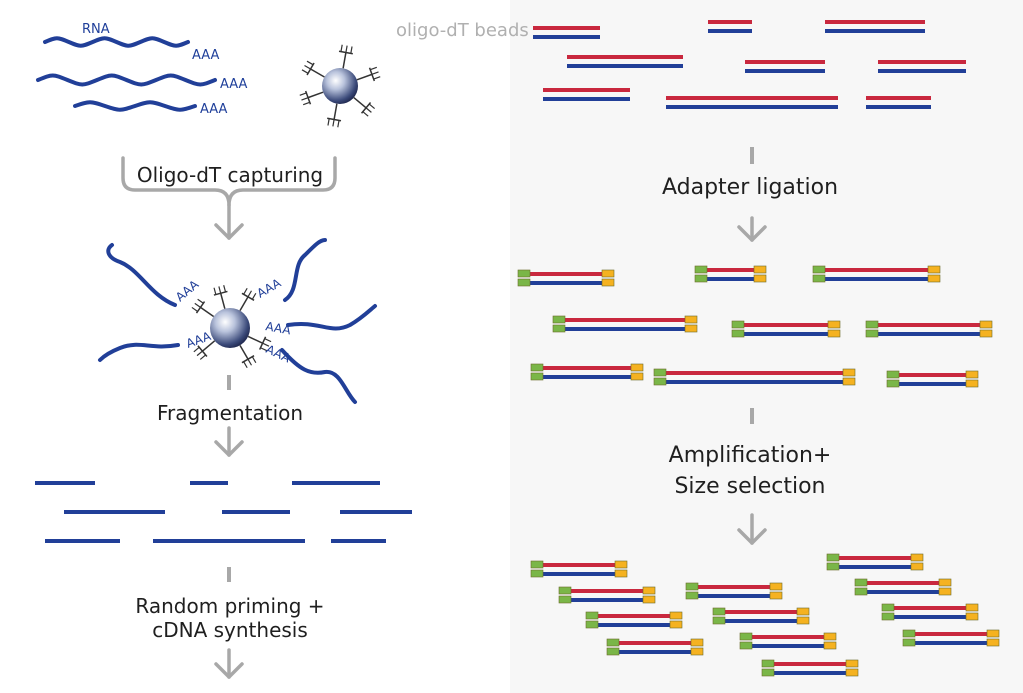 The height and width of the screenshot is (693, 1023). I want to click on capture-arrow, so click(229, 221).